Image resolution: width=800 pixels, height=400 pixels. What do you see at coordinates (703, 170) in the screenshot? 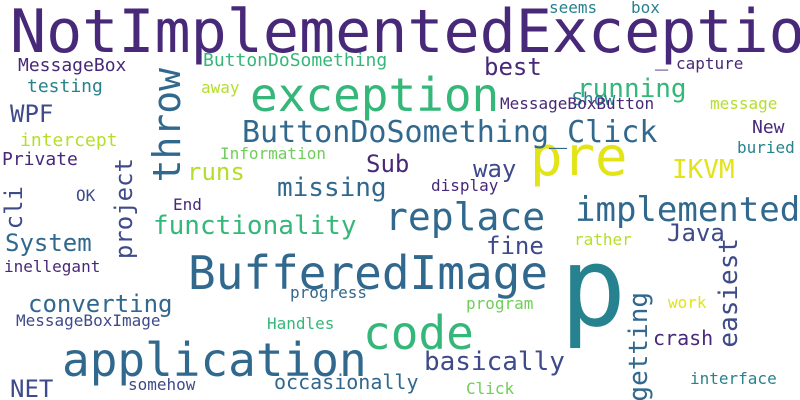
I see `word-ikvm: IKVM` at bounding box center [703, 170].